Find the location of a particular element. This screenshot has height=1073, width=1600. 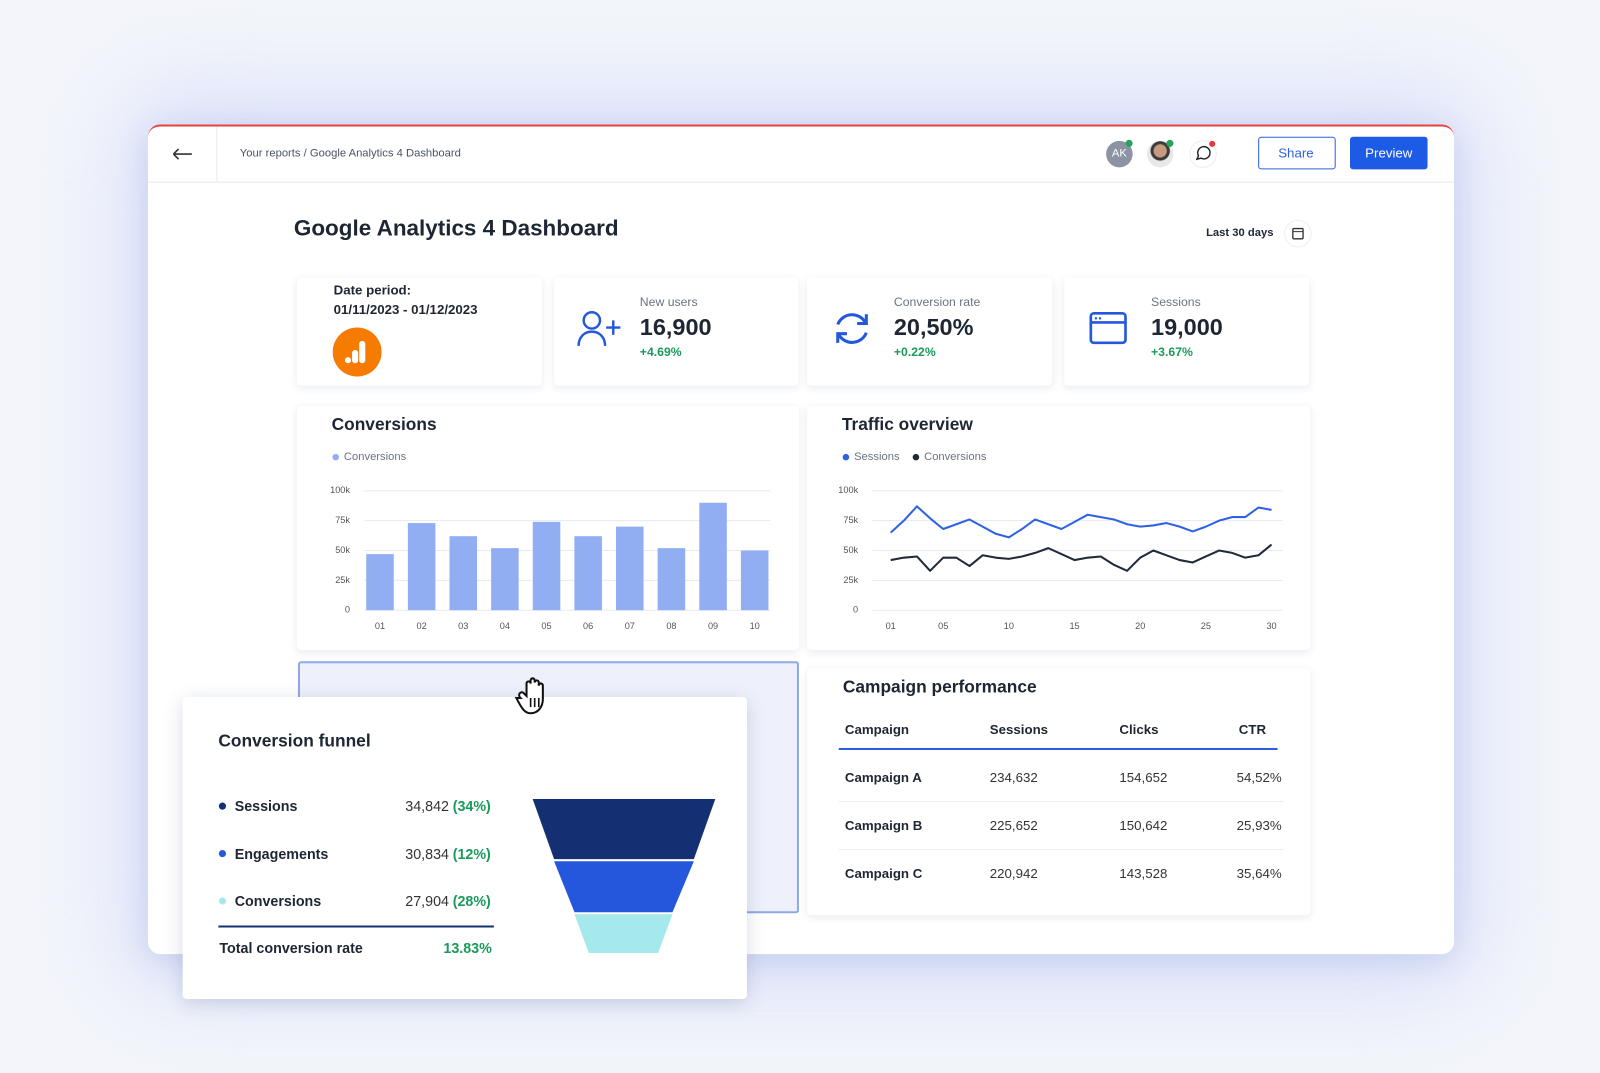

analytics-logo is located at coordinates (357, 352).